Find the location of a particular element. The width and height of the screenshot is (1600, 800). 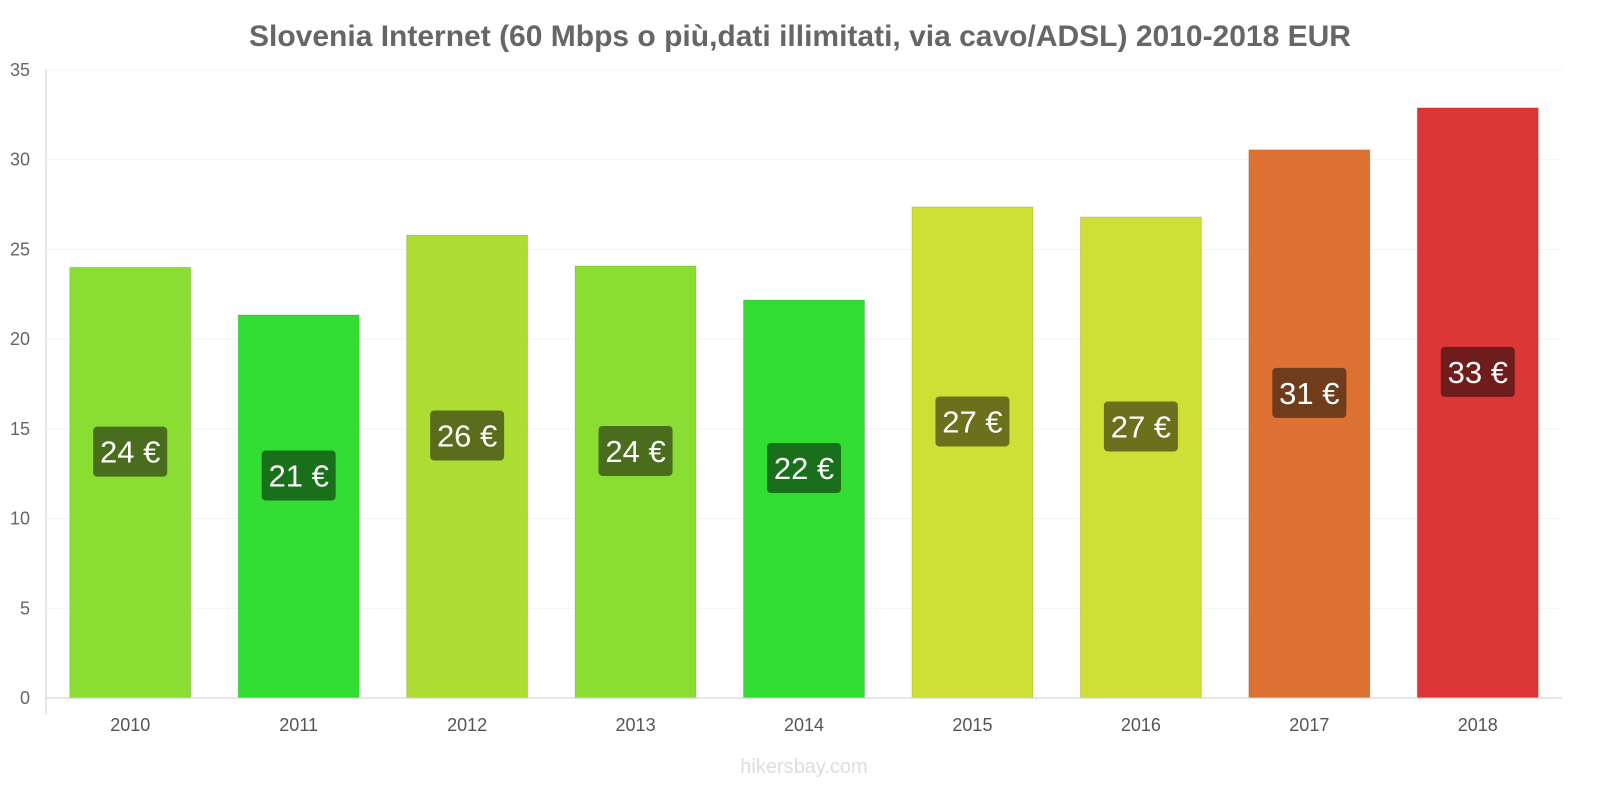

x-tick-label: 2013 is located at coordinates (636, 725).